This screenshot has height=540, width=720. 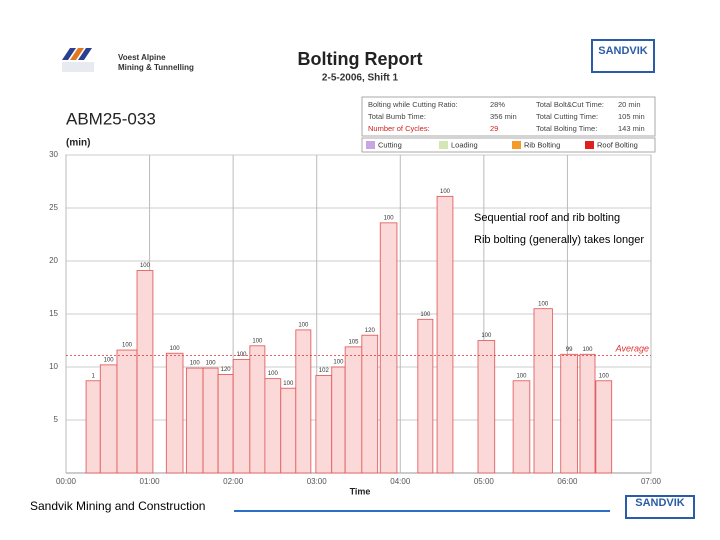 What do you see at coordinates (93, 376) in the screenshot?
I see `bar-label: 1` at bounding box center [93, 376].